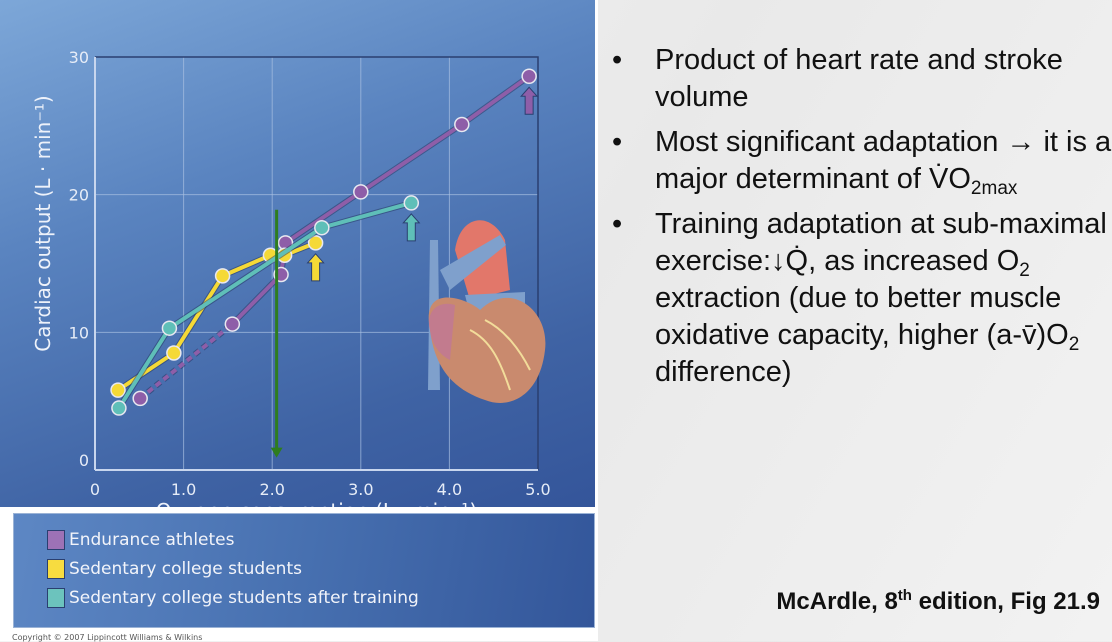 The image size is (1112, 642). I want to click on subscript: 2max, so click(994, 188).